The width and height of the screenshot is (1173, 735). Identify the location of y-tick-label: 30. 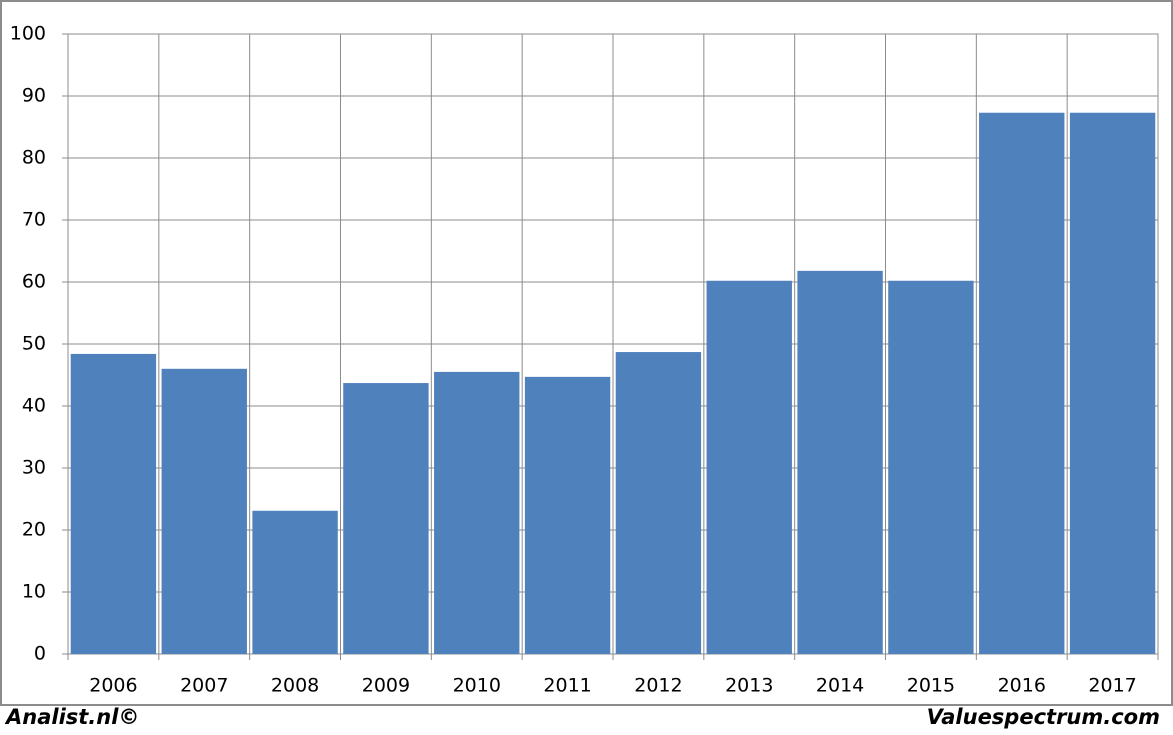
(34, 468).